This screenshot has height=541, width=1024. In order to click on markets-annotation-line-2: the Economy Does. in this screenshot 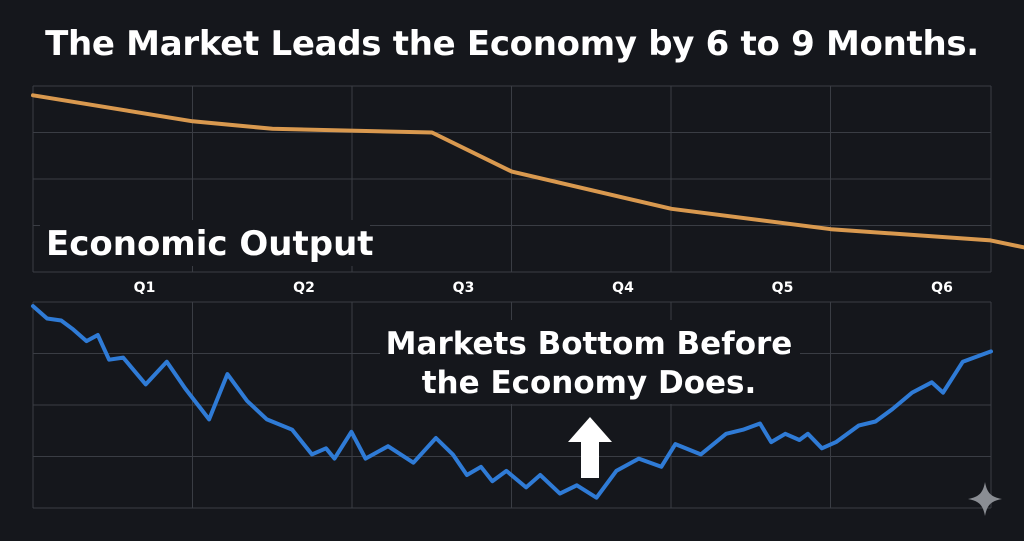, I will do `click(589, 383)`.